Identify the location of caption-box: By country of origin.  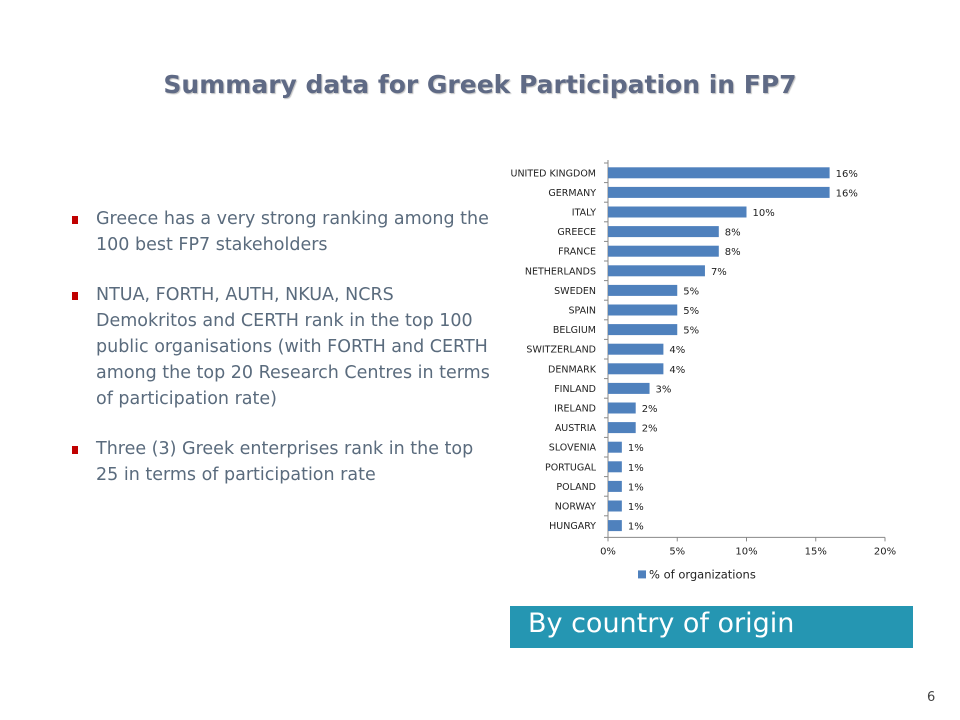
(711, 627).